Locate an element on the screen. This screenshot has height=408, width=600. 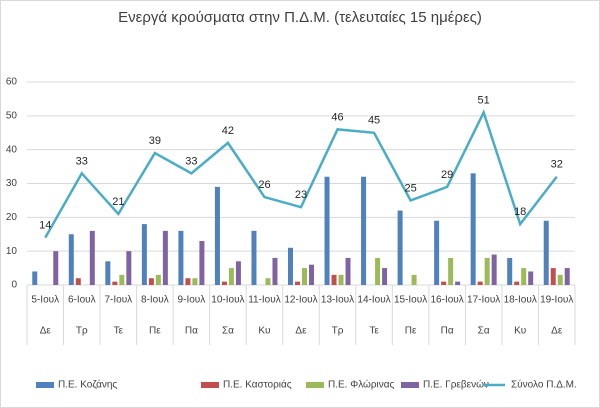
x-tick-label: 15-Ιουλ is located at coordinates (410, 300).